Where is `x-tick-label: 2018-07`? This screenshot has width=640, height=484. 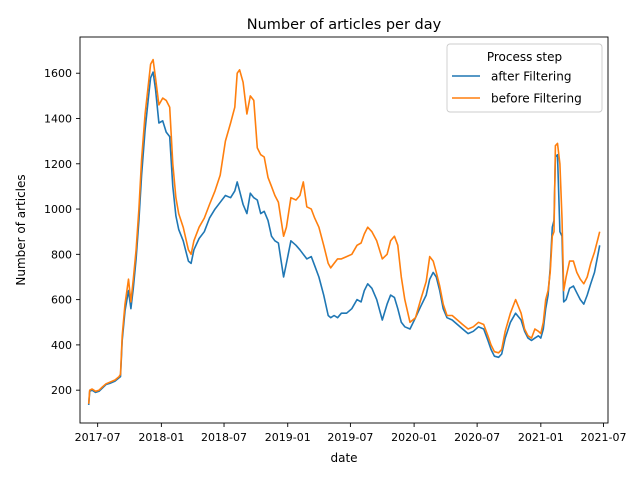
x-tick-label: 2018-07 is located at coordinates (224, 437).